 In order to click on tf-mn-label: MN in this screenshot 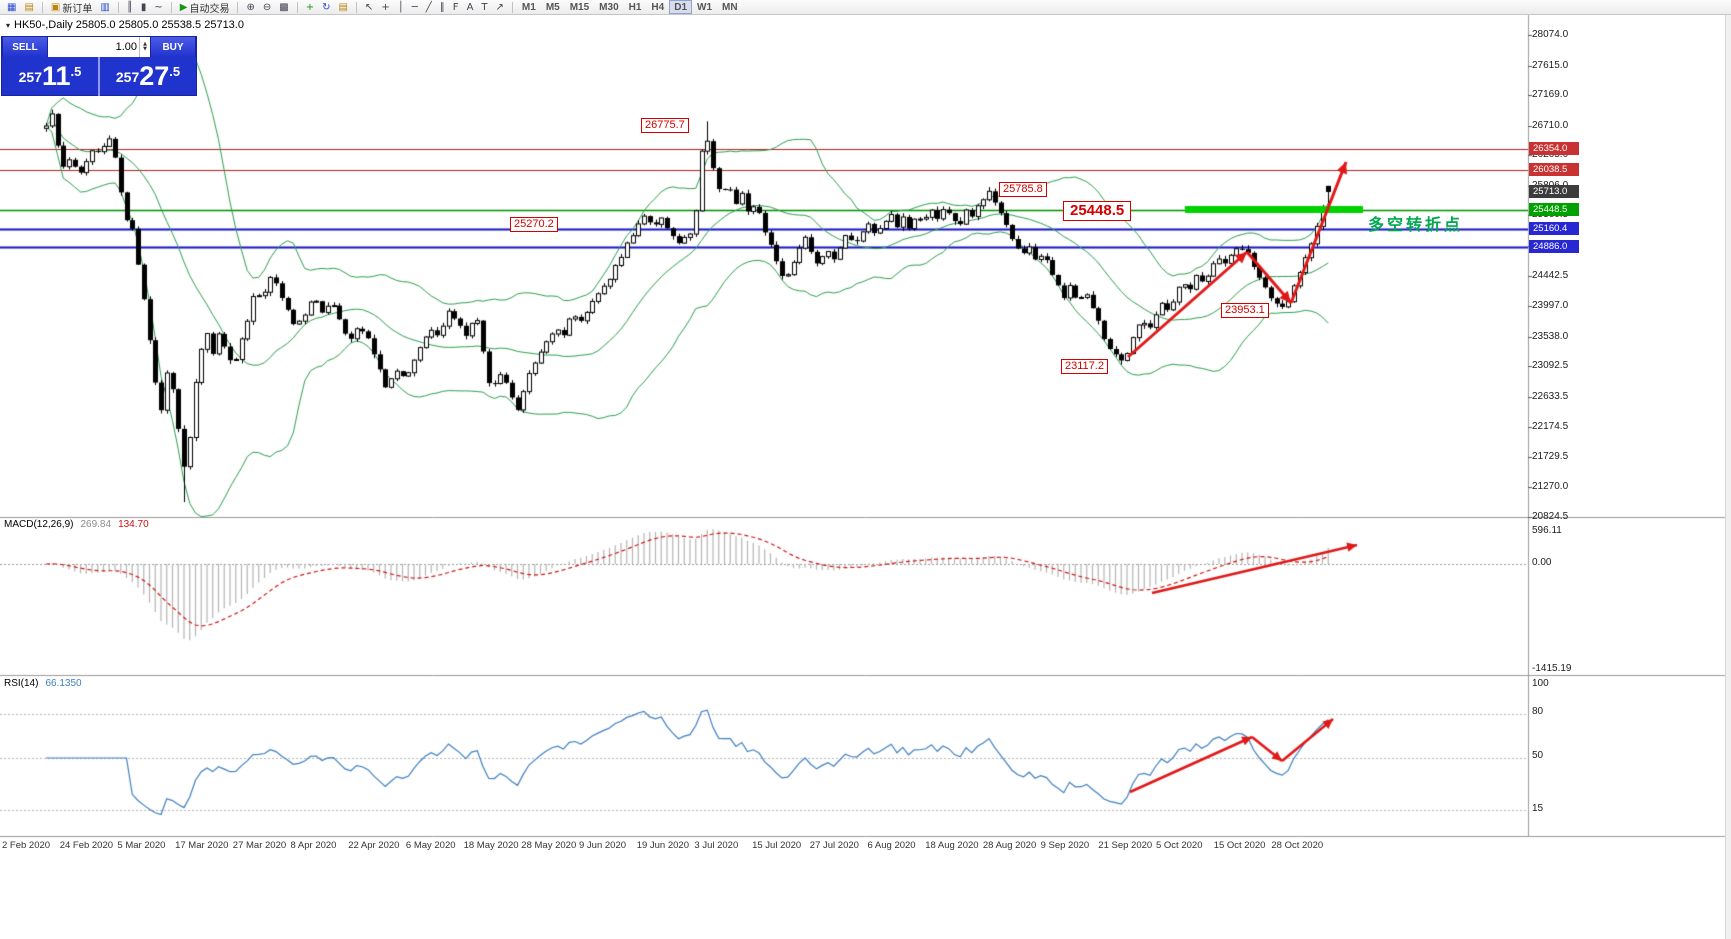, I will do `click(730, 7)`.